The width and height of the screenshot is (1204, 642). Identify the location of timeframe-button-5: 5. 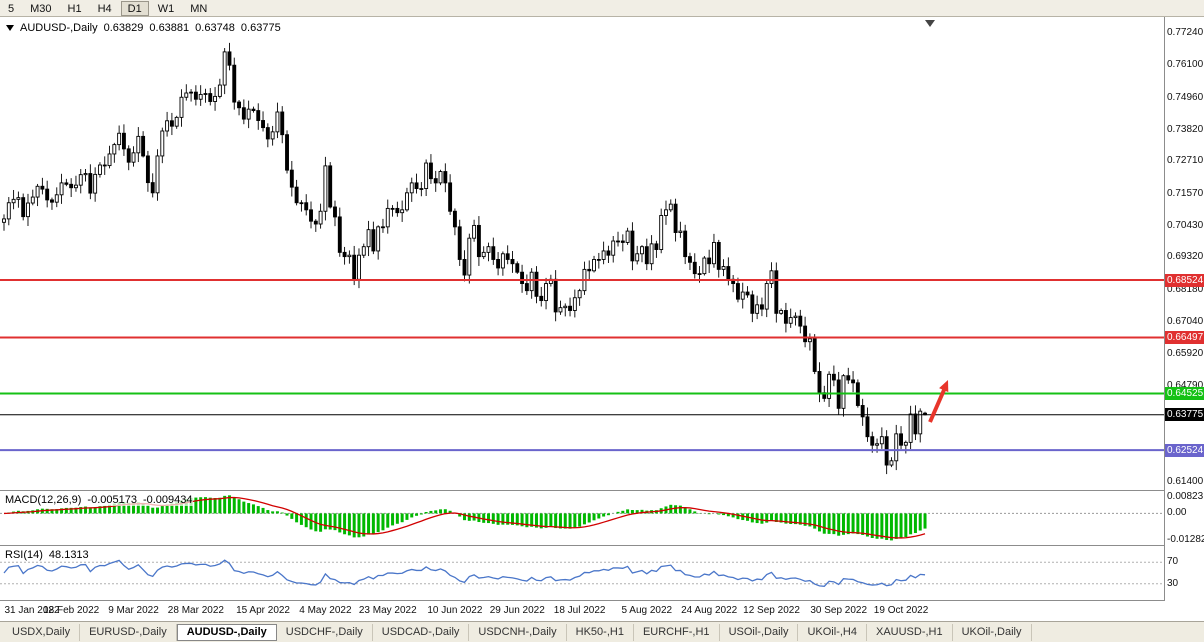
(11, 8).